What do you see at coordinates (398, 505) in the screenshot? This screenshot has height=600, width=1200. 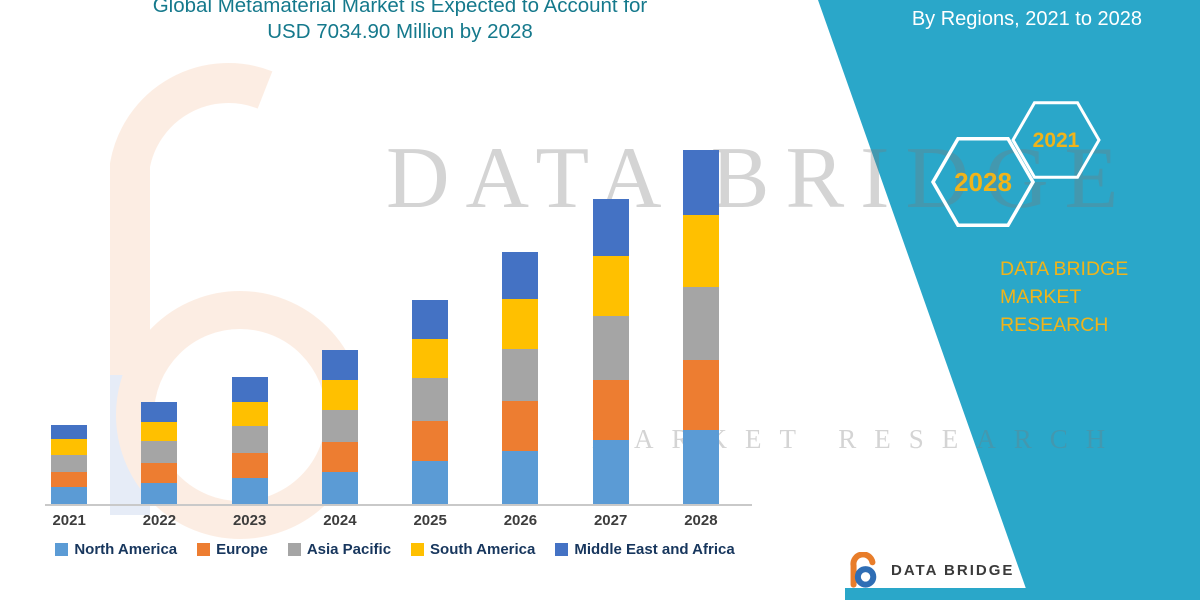 I see `x-axis-line` at bounding box center [398, 505].